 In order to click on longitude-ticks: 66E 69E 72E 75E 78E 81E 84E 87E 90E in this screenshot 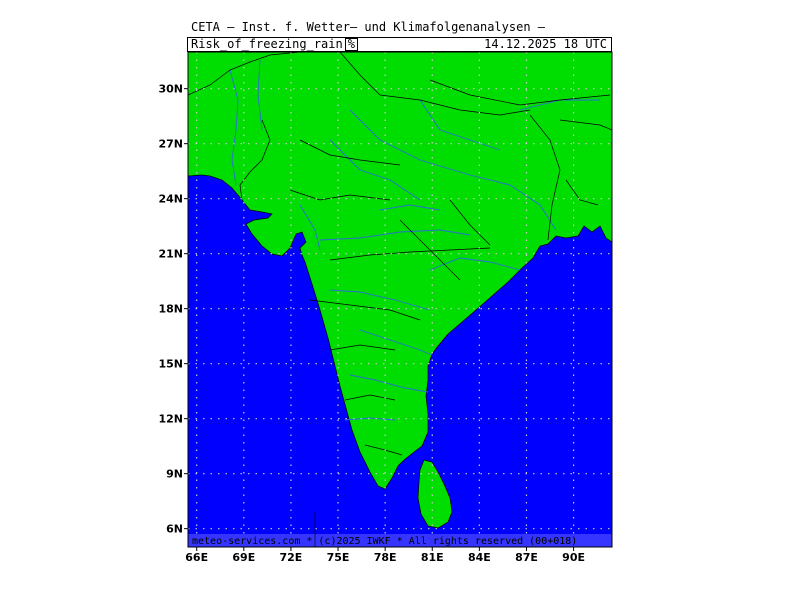, I will do `click(385, 555)`.